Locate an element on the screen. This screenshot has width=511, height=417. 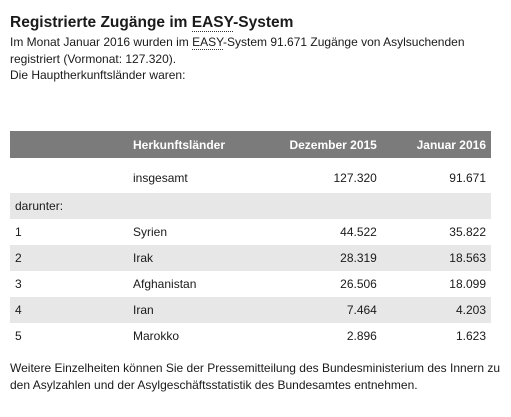
december-value-cell: 2.896 is located at coordinates (361, 336).